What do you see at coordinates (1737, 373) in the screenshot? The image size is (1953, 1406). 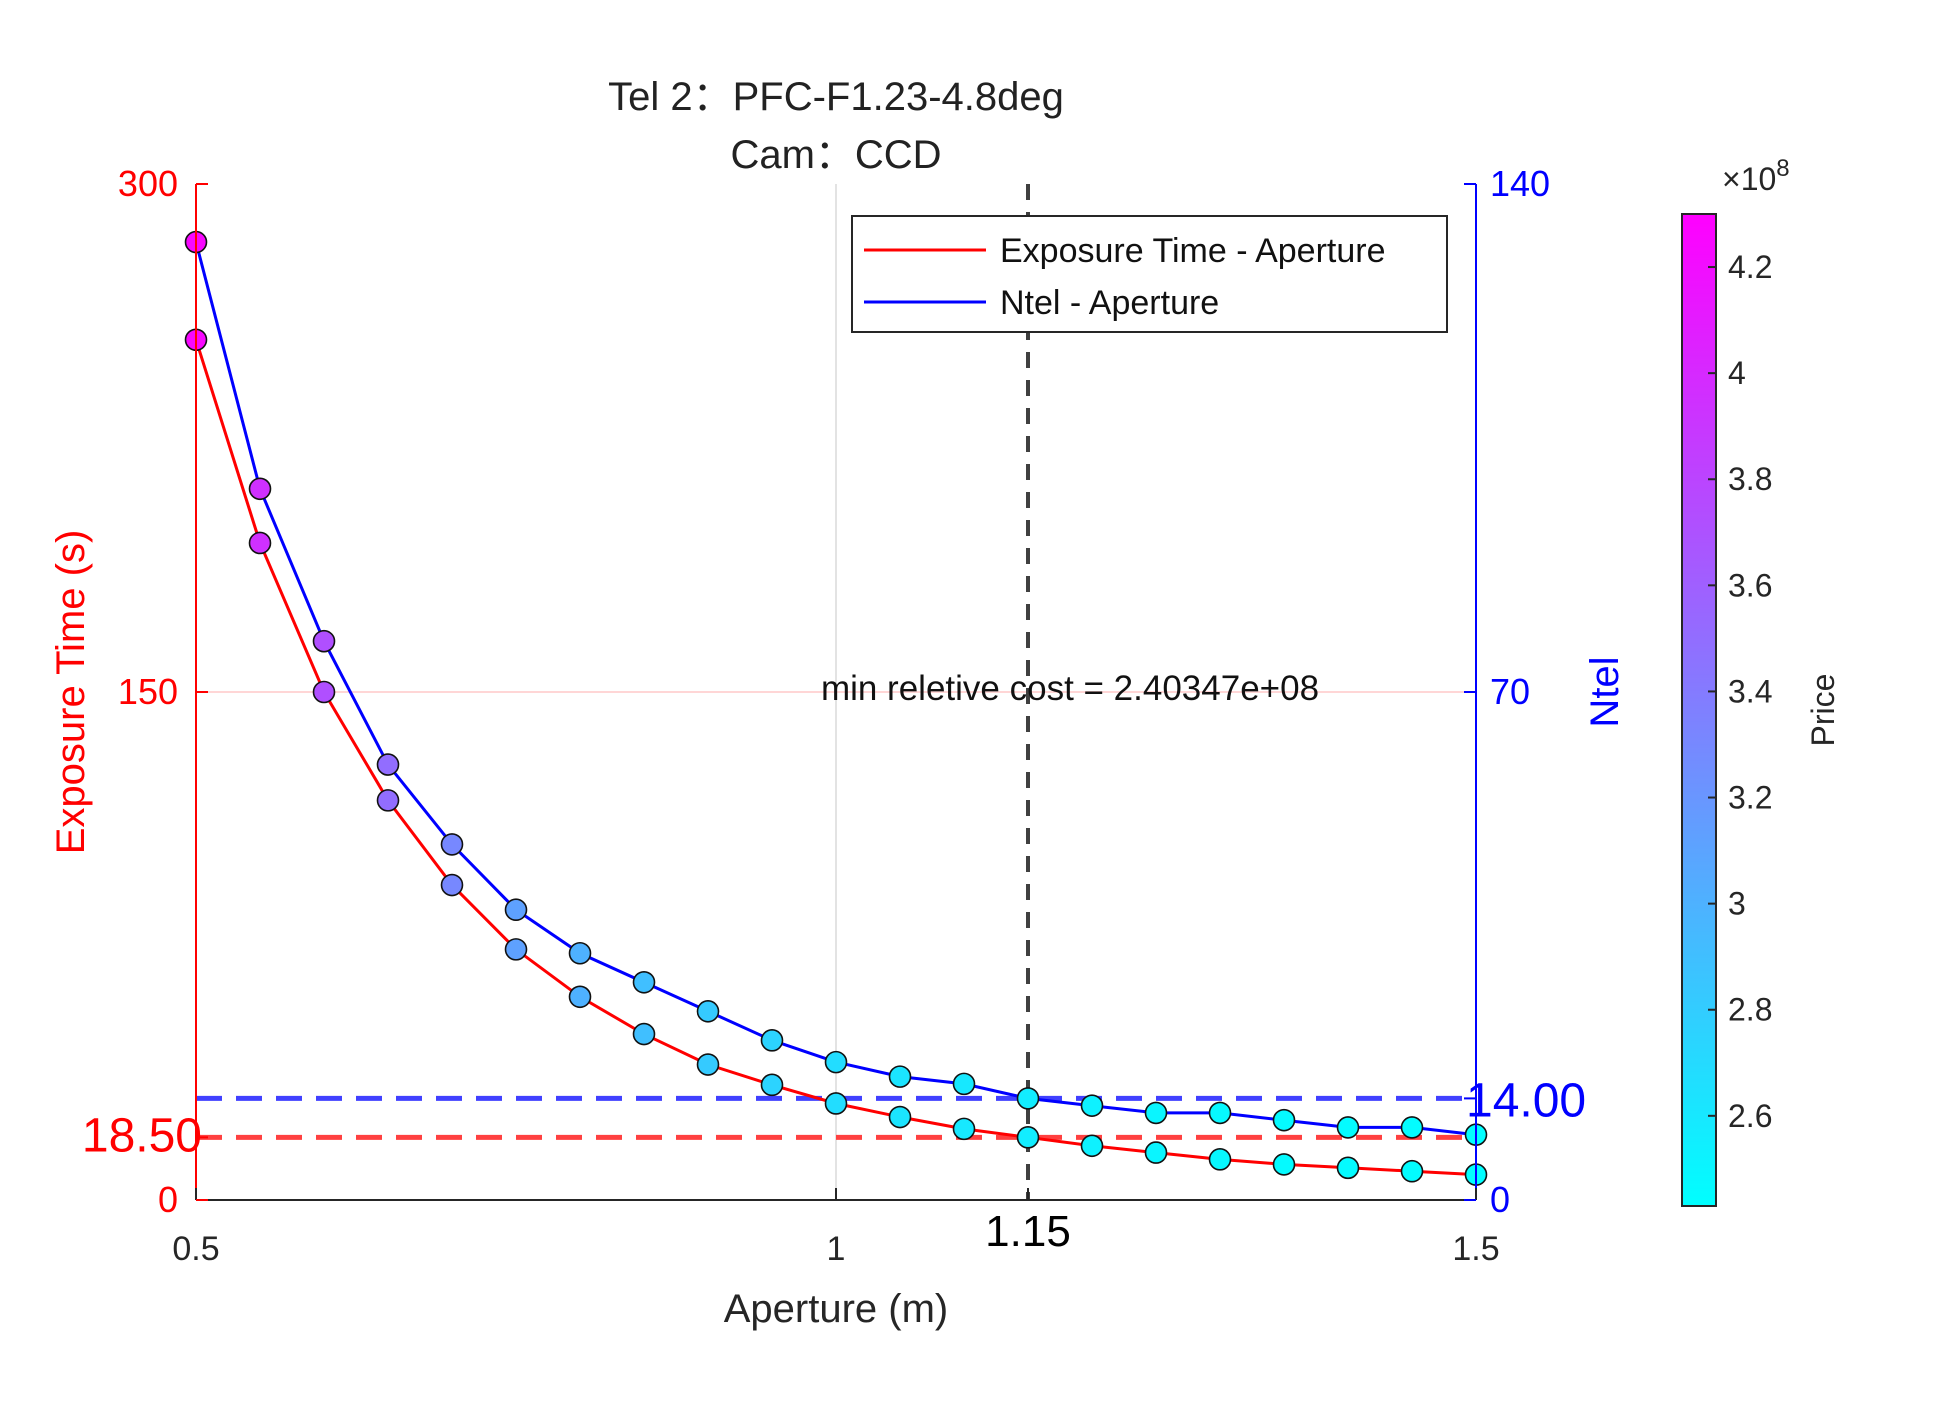 I see `colorbar-tick-label: 4` at bounding box center [1737, 373].